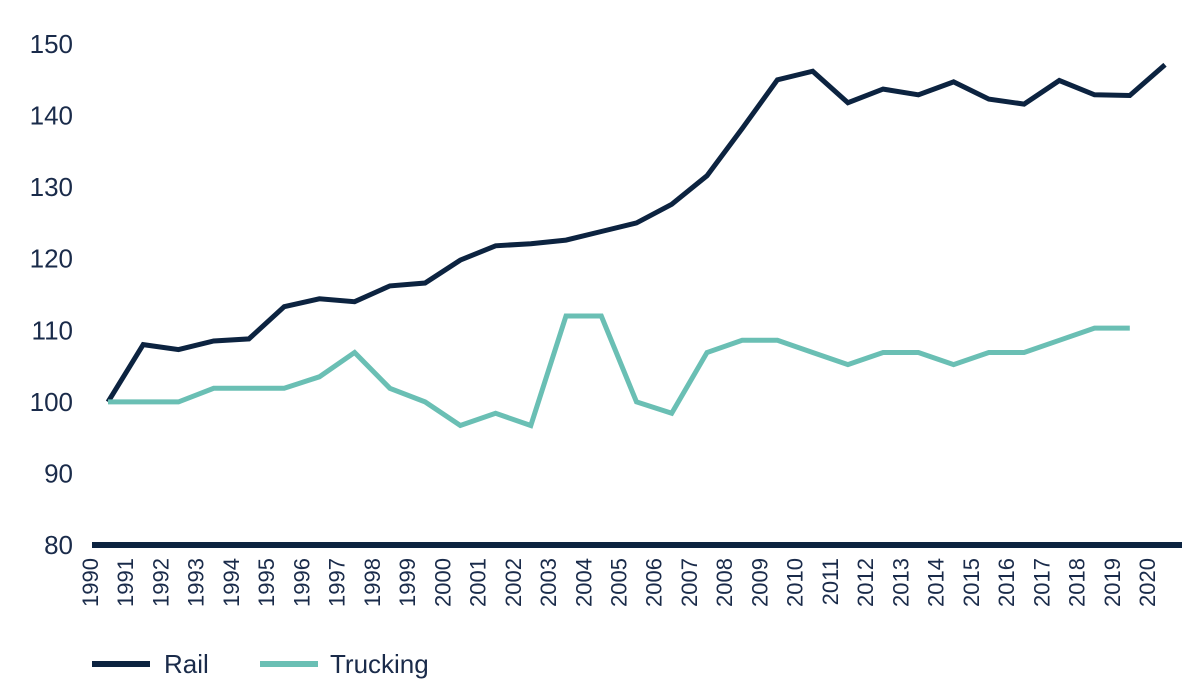 Image resolution: width=1201 pixels, height=699 pixels. Describe the element at coordinates (513, 582) in the screenshot. I see `x-tick-label: 2002` at that location.